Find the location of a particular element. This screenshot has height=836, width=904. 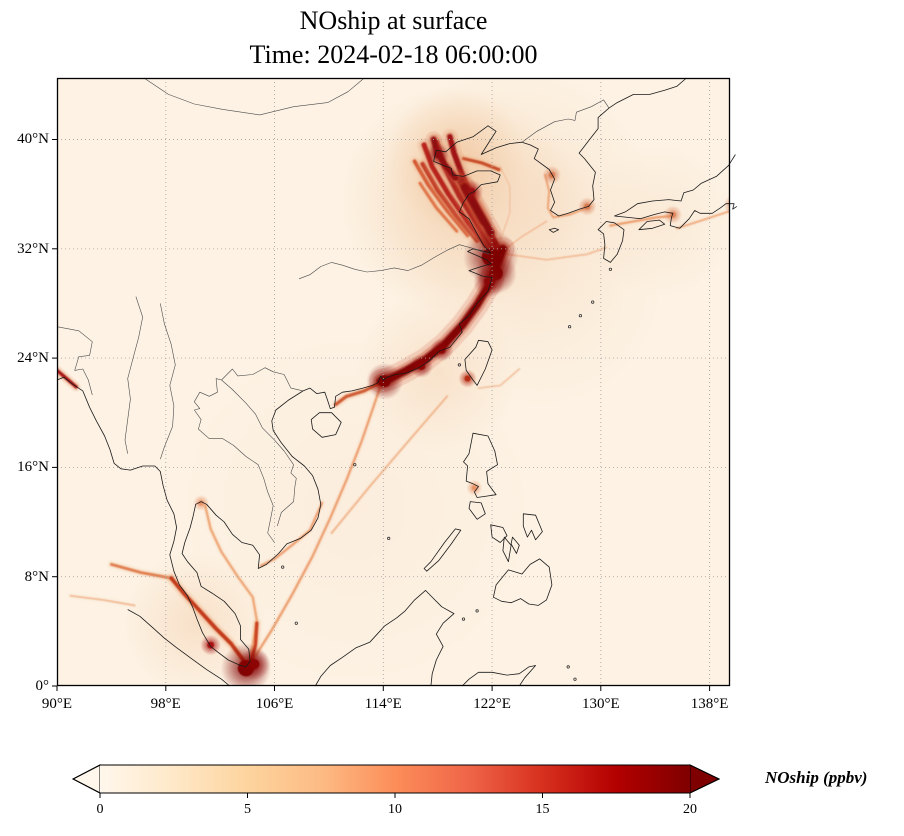

coastline-luzon is located at coordinates (480, 465).